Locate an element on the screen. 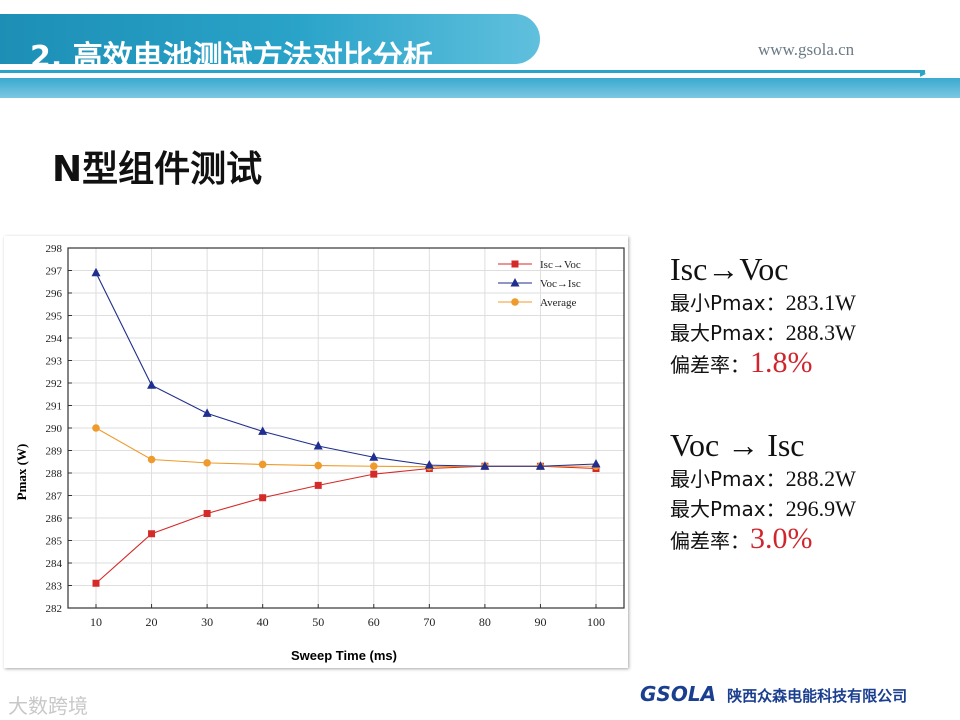 The image size is (960, 720). max-pmax-line: 最大Pmax：288.3W is located at coordinates (810, 333).